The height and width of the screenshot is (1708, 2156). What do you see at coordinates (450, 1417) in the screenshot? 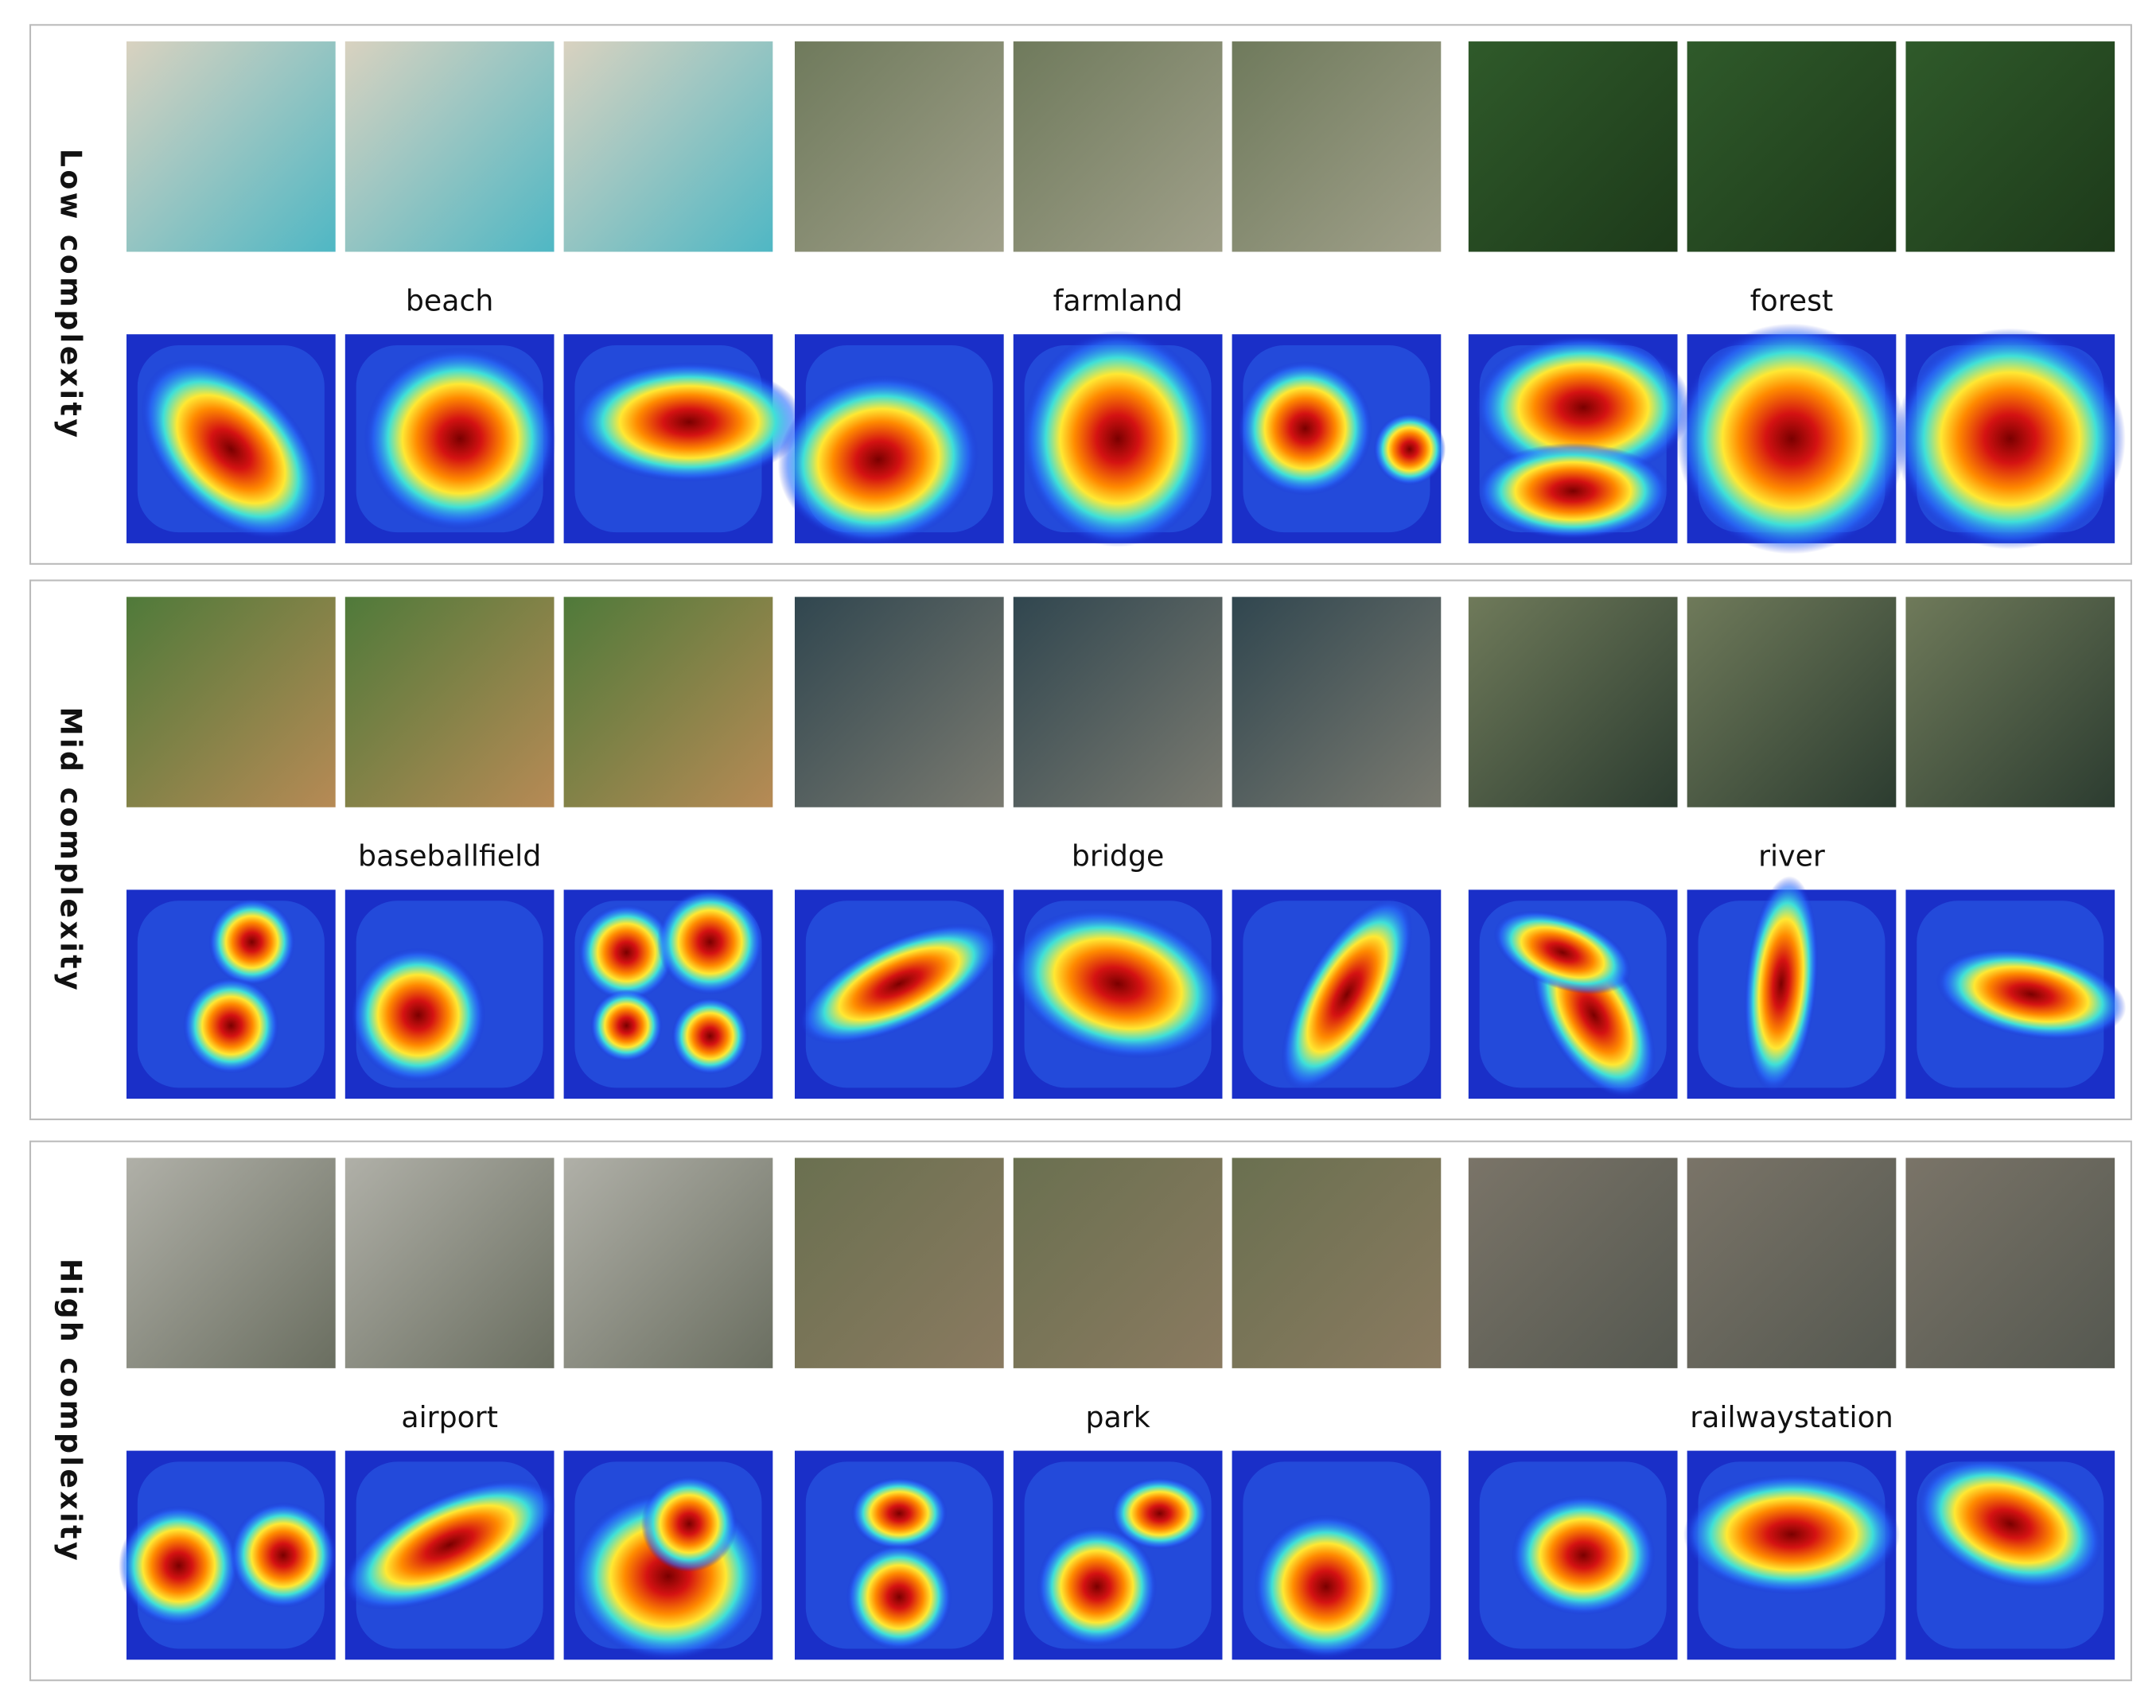
I see `class-label: airport` at bounding box center [450, 1417].